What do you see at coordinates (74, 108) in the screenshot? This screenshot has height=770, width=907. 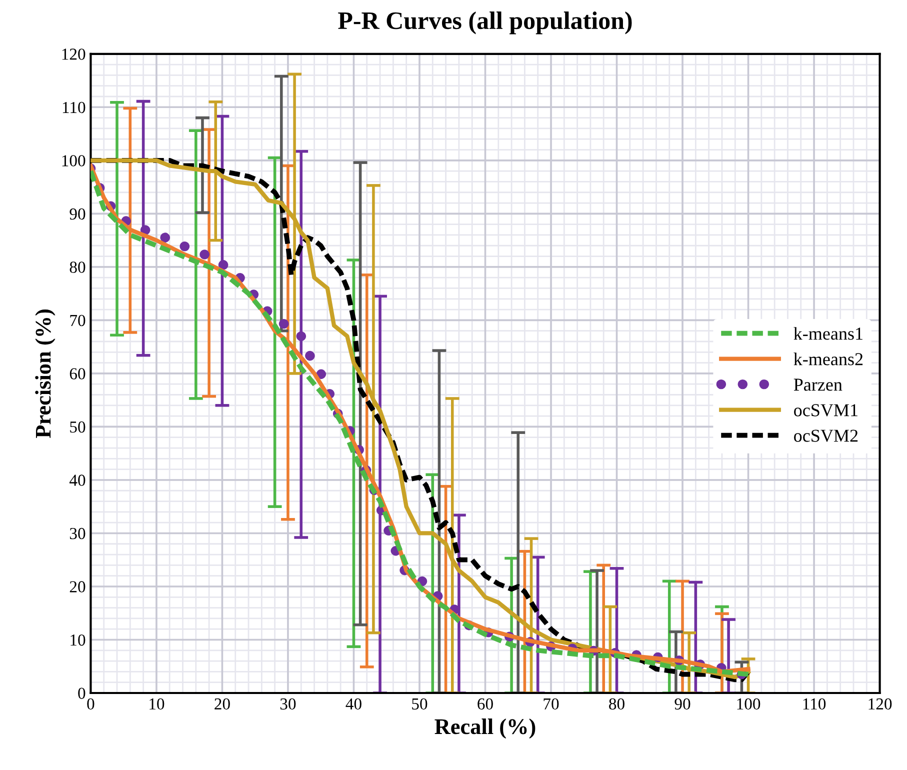 I see `y-tick-label: 110` at bounding box center [74, 108].